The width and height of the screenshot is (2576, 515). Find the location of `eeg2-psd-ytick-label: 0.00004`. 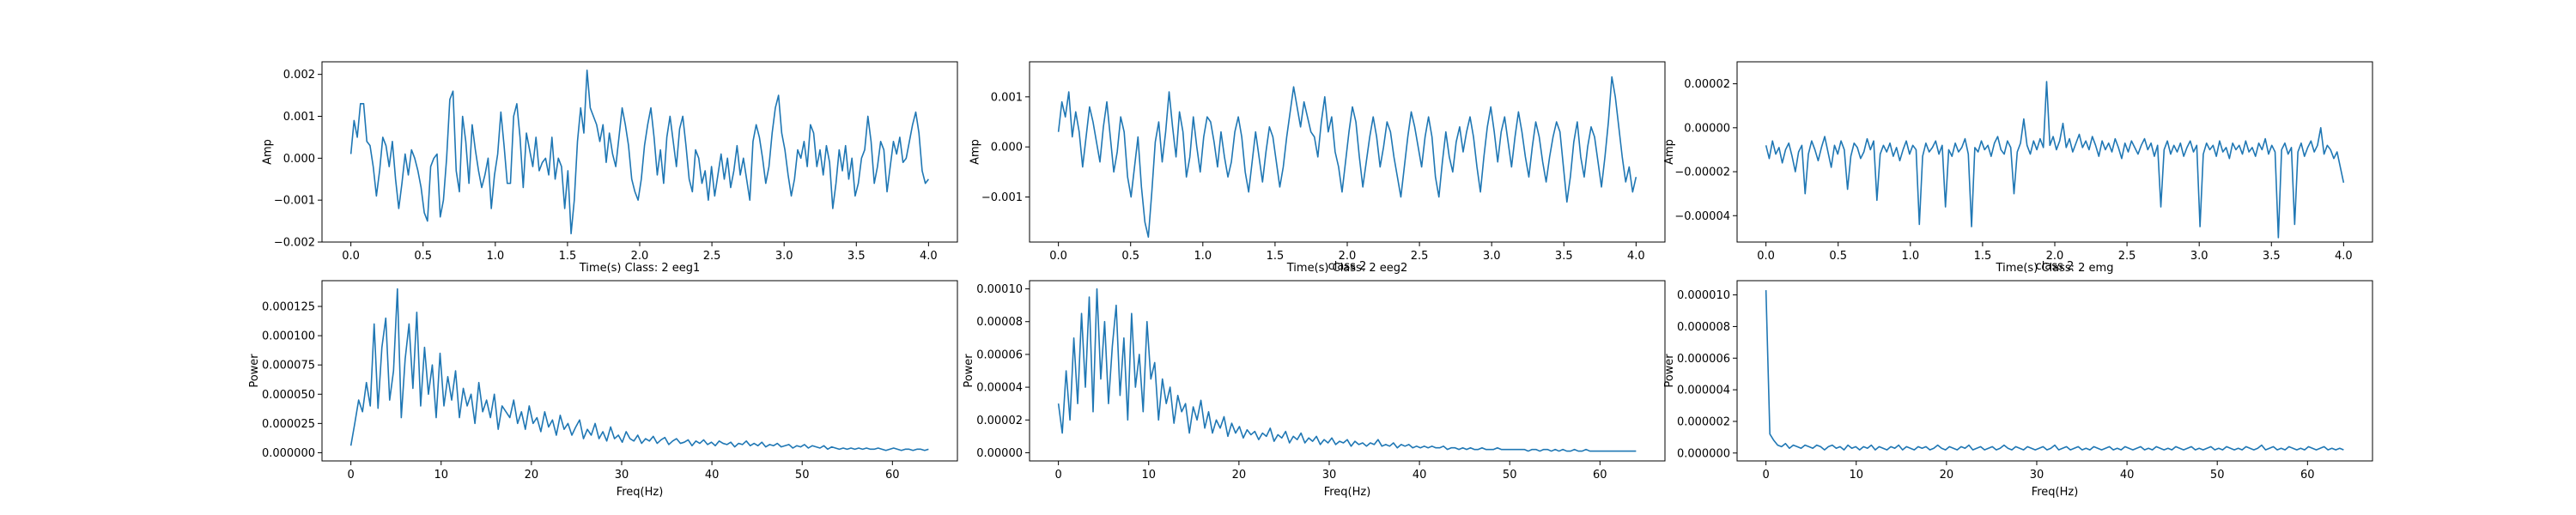

eeg2-psd-ytick-label: 0.00004 is located at coordinates (999, 388).